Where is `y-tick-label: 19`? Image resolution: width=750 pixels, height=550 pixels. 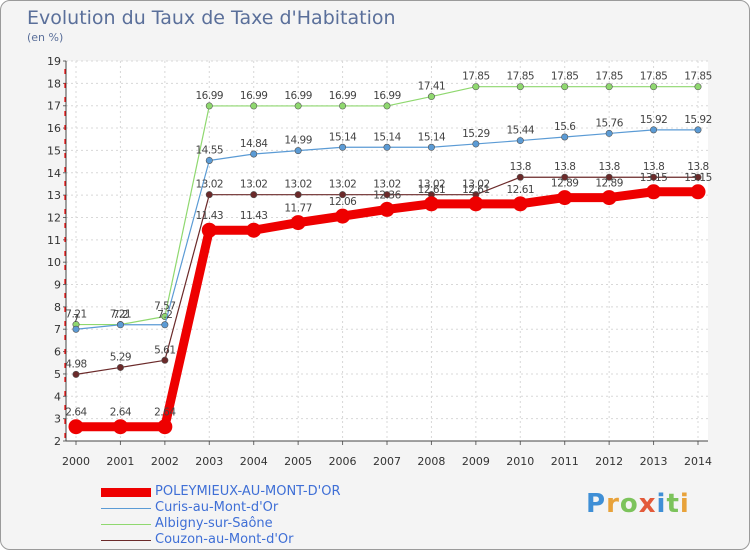
y-tick-label: 19 is located at coordinates (54, 61).